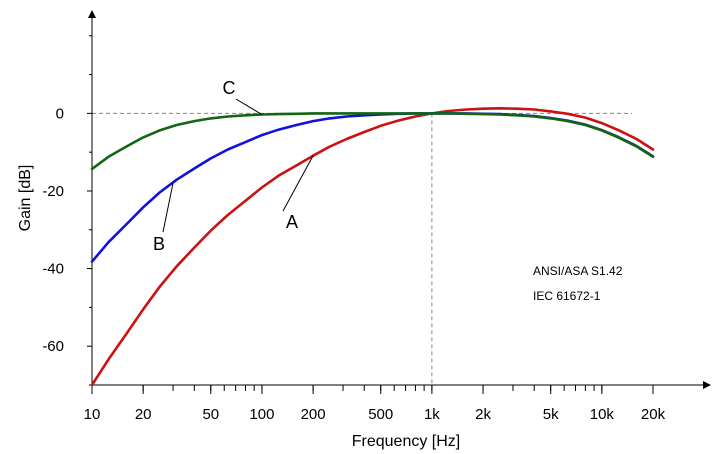 The height and width of the screenshot is (454, 717). I want to click on leader-line-a, so click(298, 183).